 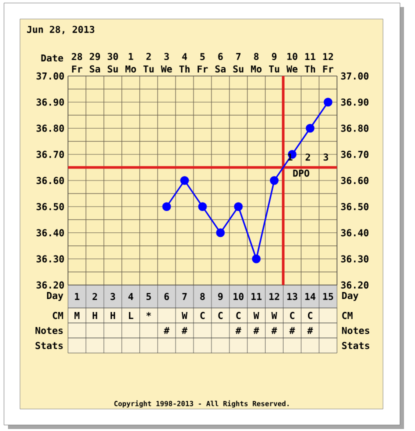 I want to click on x2-tick-label: 14, so click(x=310, y=296).